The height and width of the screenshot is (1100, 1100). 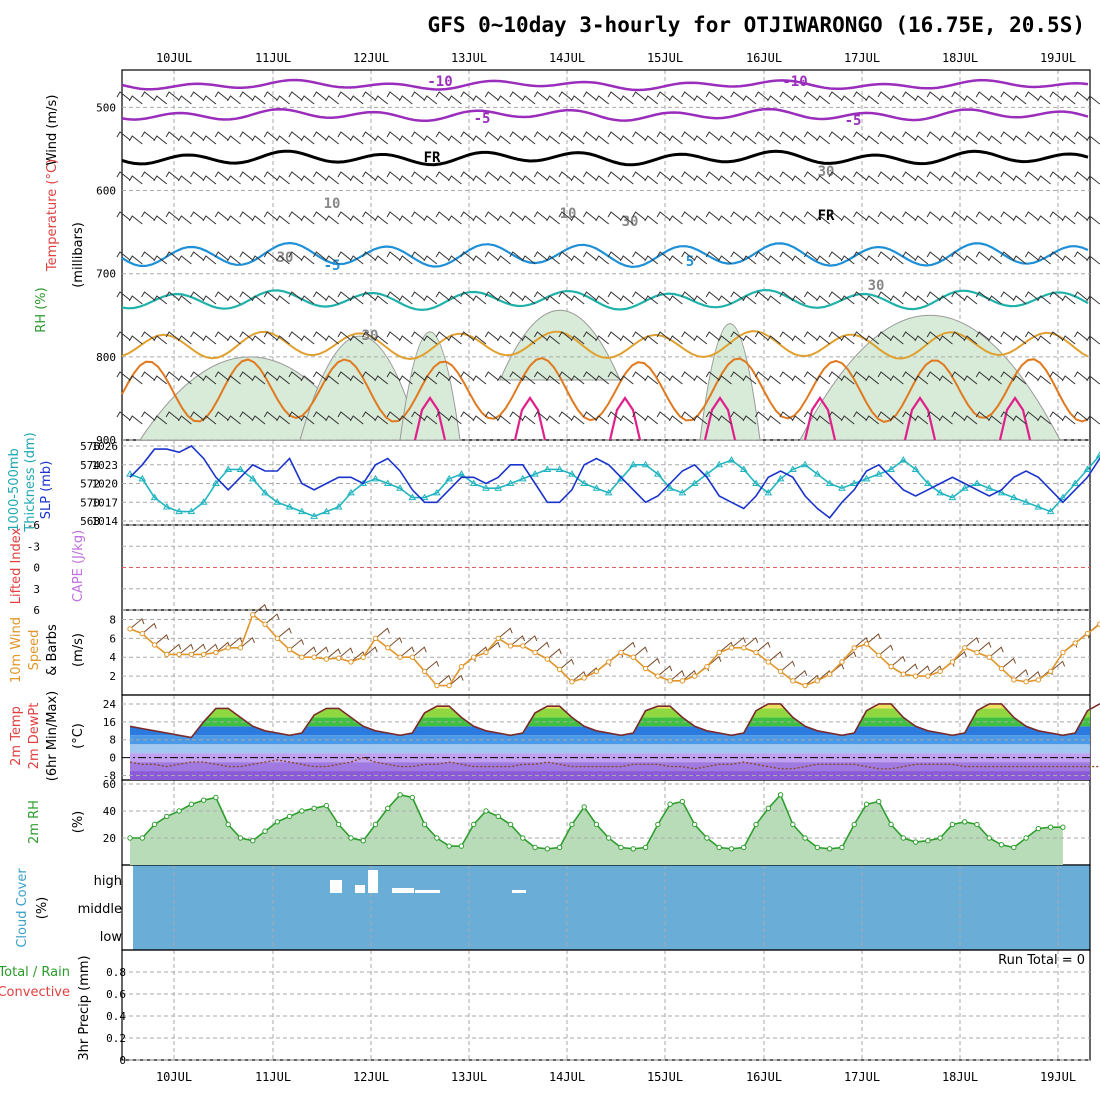 I want to click on contour-label: 30, so click(x=285, y=258).